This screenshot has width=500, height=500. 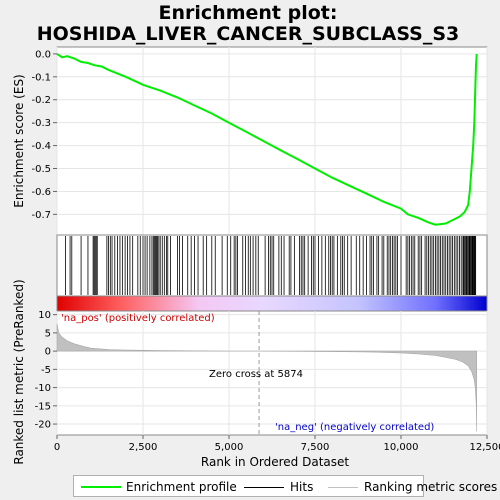 I want to click on metric-tick-label: 10, so click(x=44, y=315).